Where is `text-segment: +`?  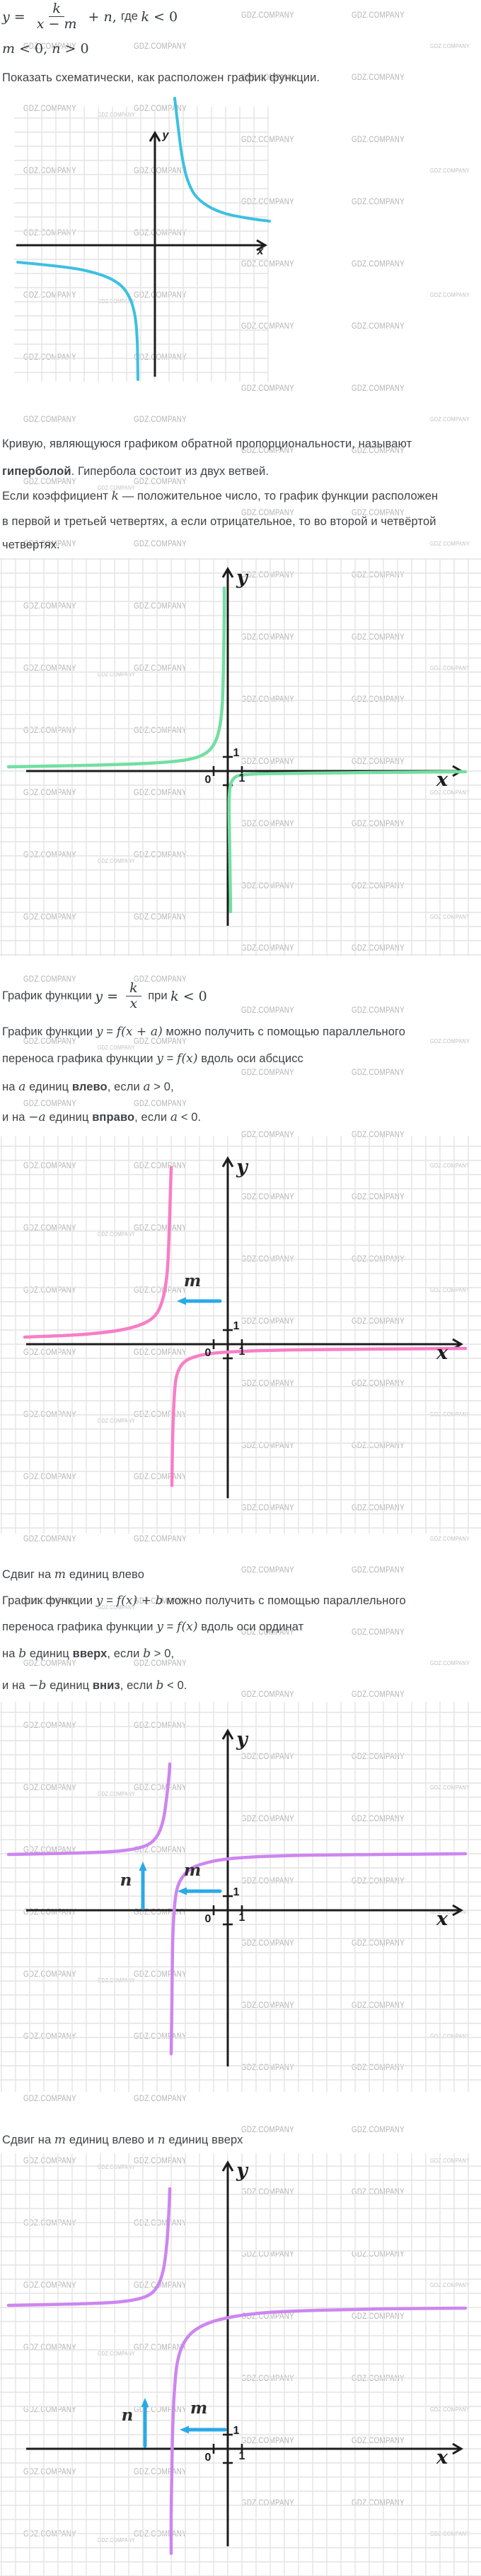
text-segment: + is located at coordinates (94, 16).